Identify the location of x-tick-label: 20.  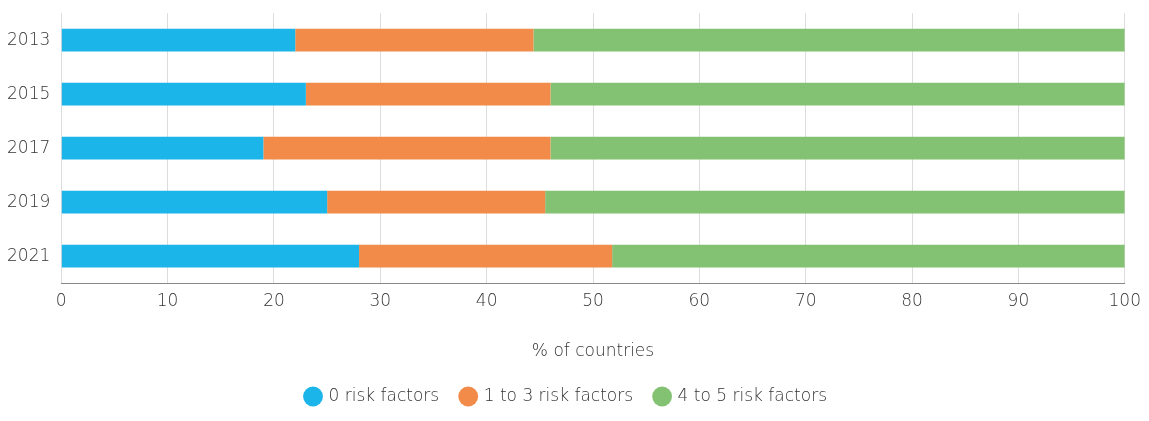
(274, 299).